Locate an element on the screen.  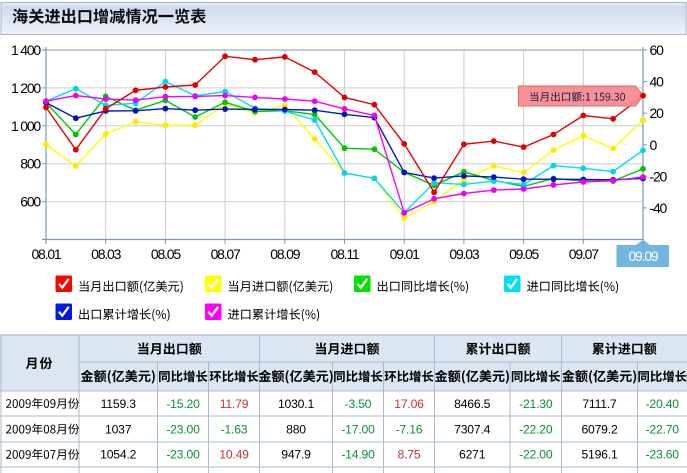
svg-text: 1037 is located at coordinates (118, 429).